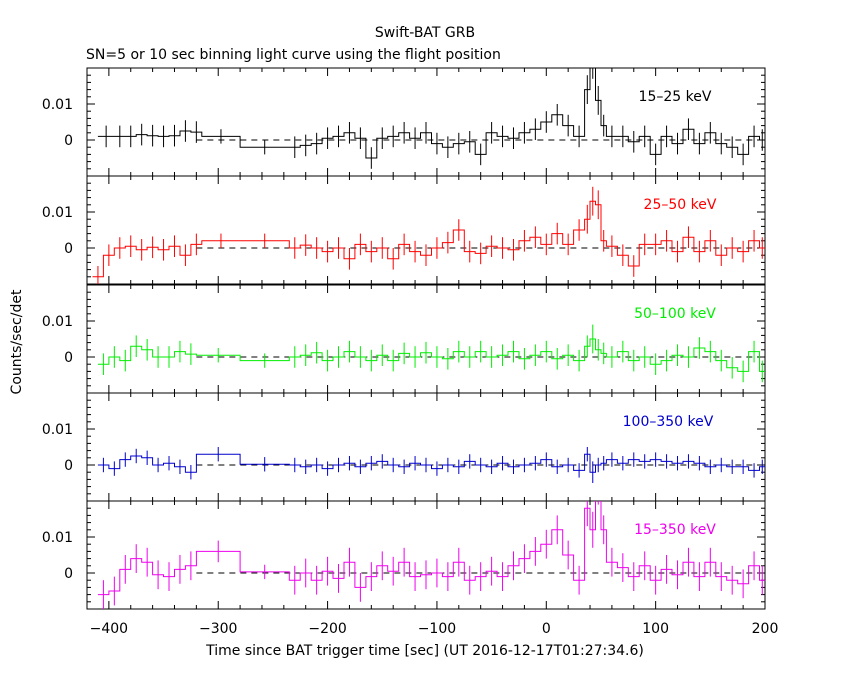  What do you see at coordinates (17, 341) in the screenshot?
I see `y-axis-label: Counts/sec/det` at bounding box center [17, 341].